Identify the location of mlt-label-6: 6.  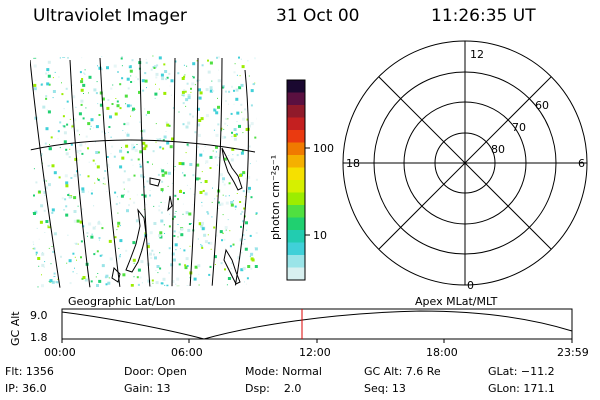
(581, 163).